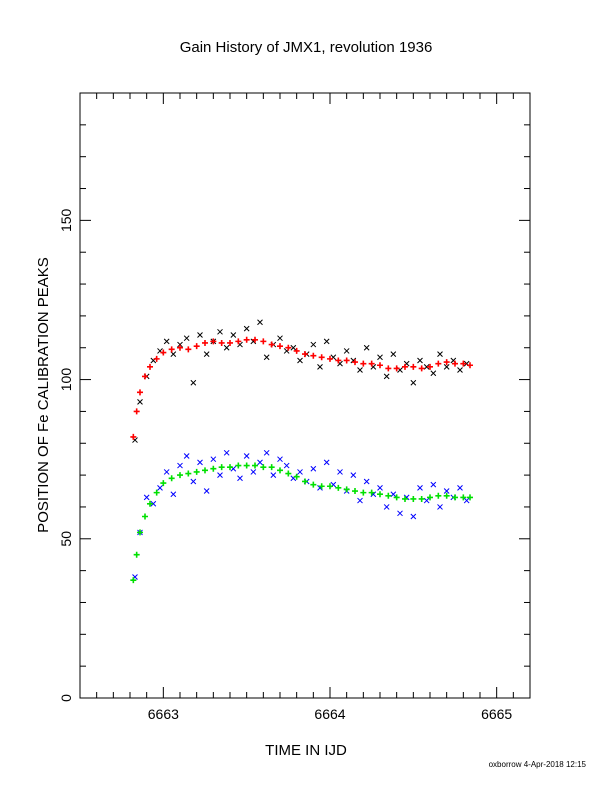 This screenshot has height=792, width=612. What do you see at coordinates (66, 698) in the screenshot?
I see `y-tick-label: 0` at bounding box center [66, 698].